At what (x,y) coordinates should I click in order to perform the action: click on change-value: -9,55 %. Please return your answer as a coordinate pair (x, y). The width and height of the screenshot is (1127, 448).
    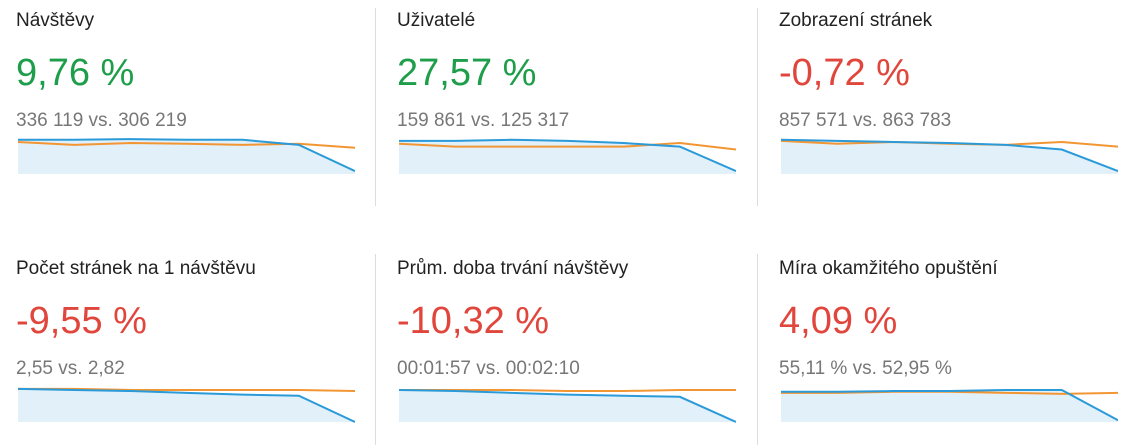
    Looking at the image, I should click on (81, 321).